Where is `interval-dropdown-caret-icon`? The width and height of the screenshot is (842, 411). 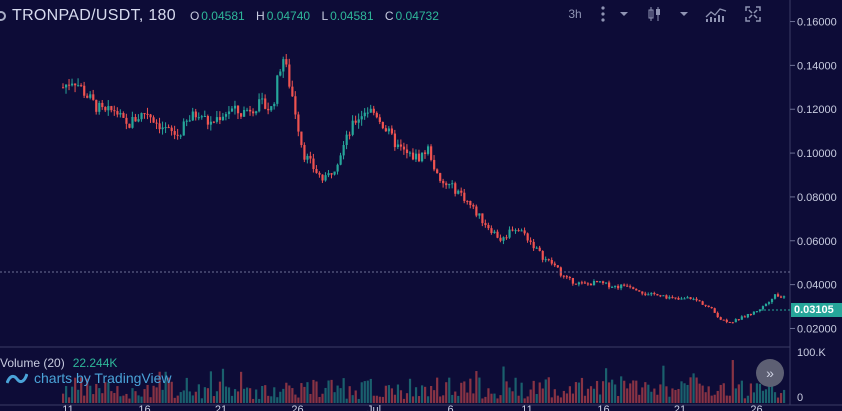 interval-dropdown-caret-icon is located at coordinates (624, 14).